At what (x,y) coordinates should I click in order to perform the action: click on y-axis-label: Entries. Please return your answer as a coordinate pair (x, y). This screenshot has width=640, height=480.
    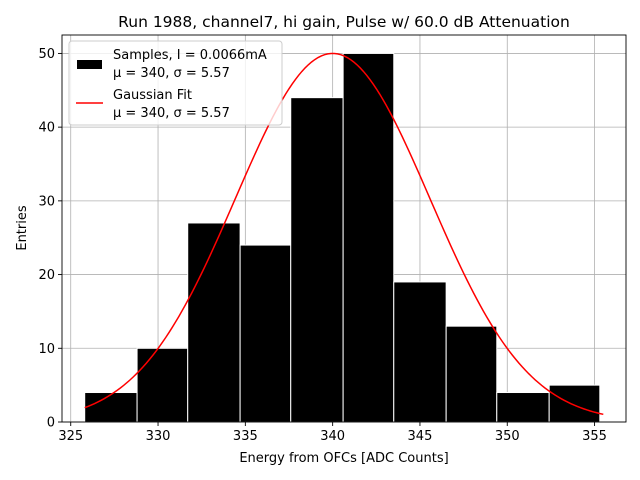
    Looking at the image, I should click on (22, 228).